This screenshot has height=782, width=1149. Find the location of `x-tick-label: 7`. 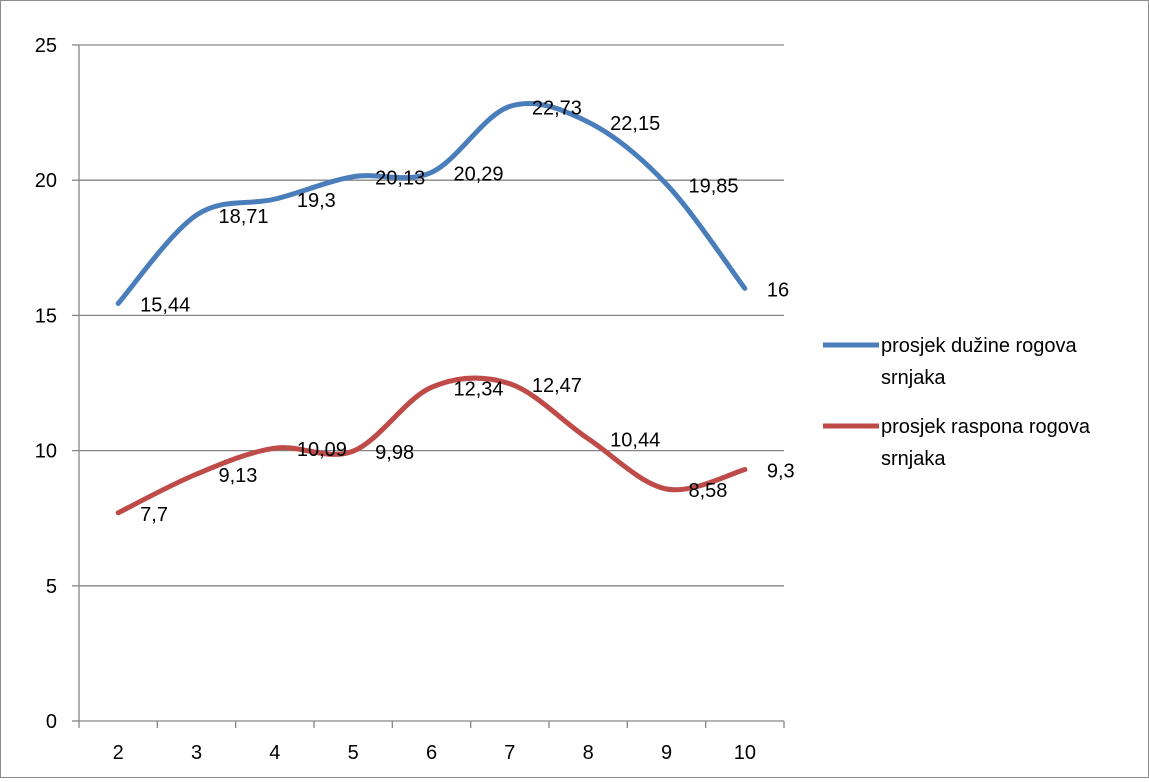

x-tick-label: 7 is located at coordinates (509, 753).